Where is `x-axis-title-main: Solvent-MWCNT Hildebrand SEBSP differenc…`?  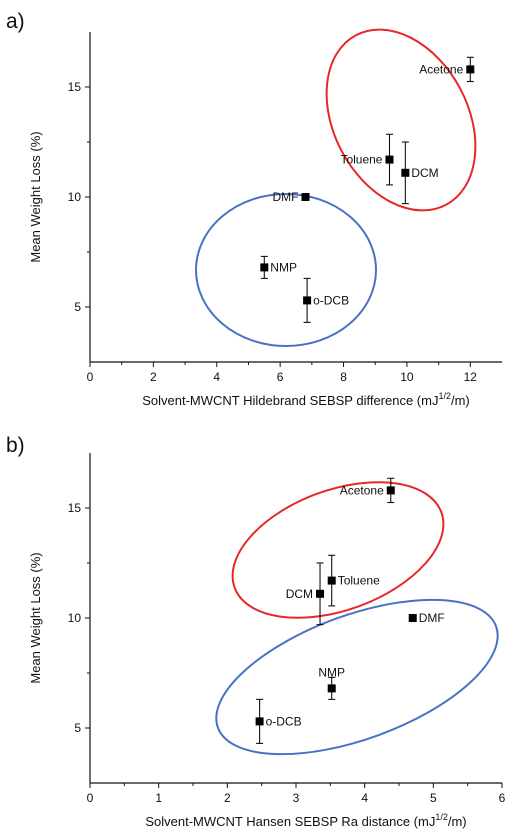 x-axis-title-main: Solvent-MWCNT Hildebrand SEBSP differenc… is located at coordinates (290, 400).